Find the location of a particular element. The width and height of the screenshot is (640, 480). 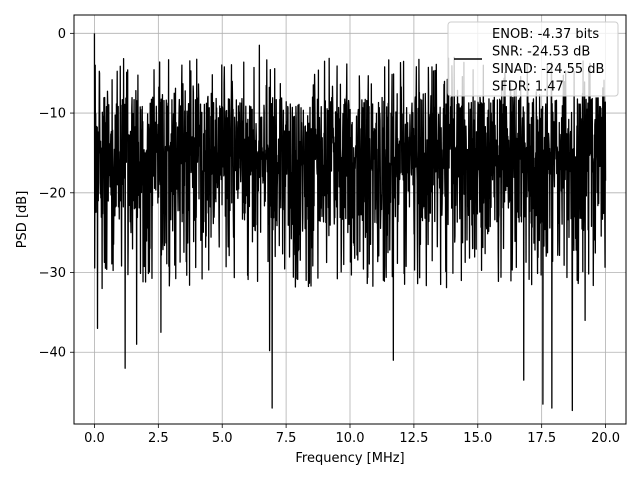

x-tick-label: 10.0 is located at coordinates (350, 438).